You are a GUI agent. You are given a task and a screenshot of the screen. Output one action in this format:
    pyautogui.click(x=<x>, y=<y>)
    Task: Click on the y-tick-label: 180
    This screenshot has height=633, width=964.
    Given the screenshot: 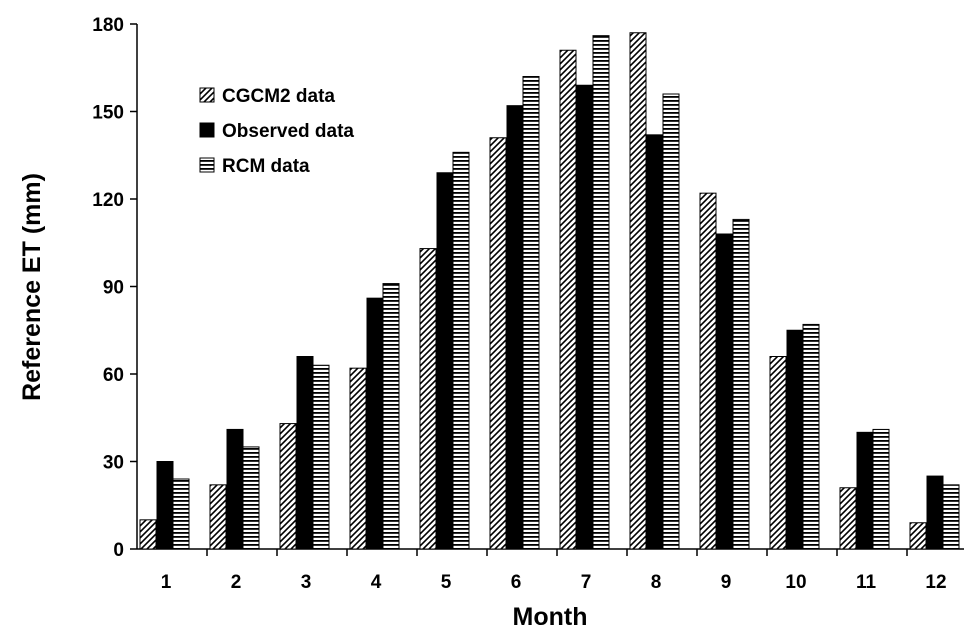 What is the action you would take?
    pyautogui.click(x=108, y=25)
    